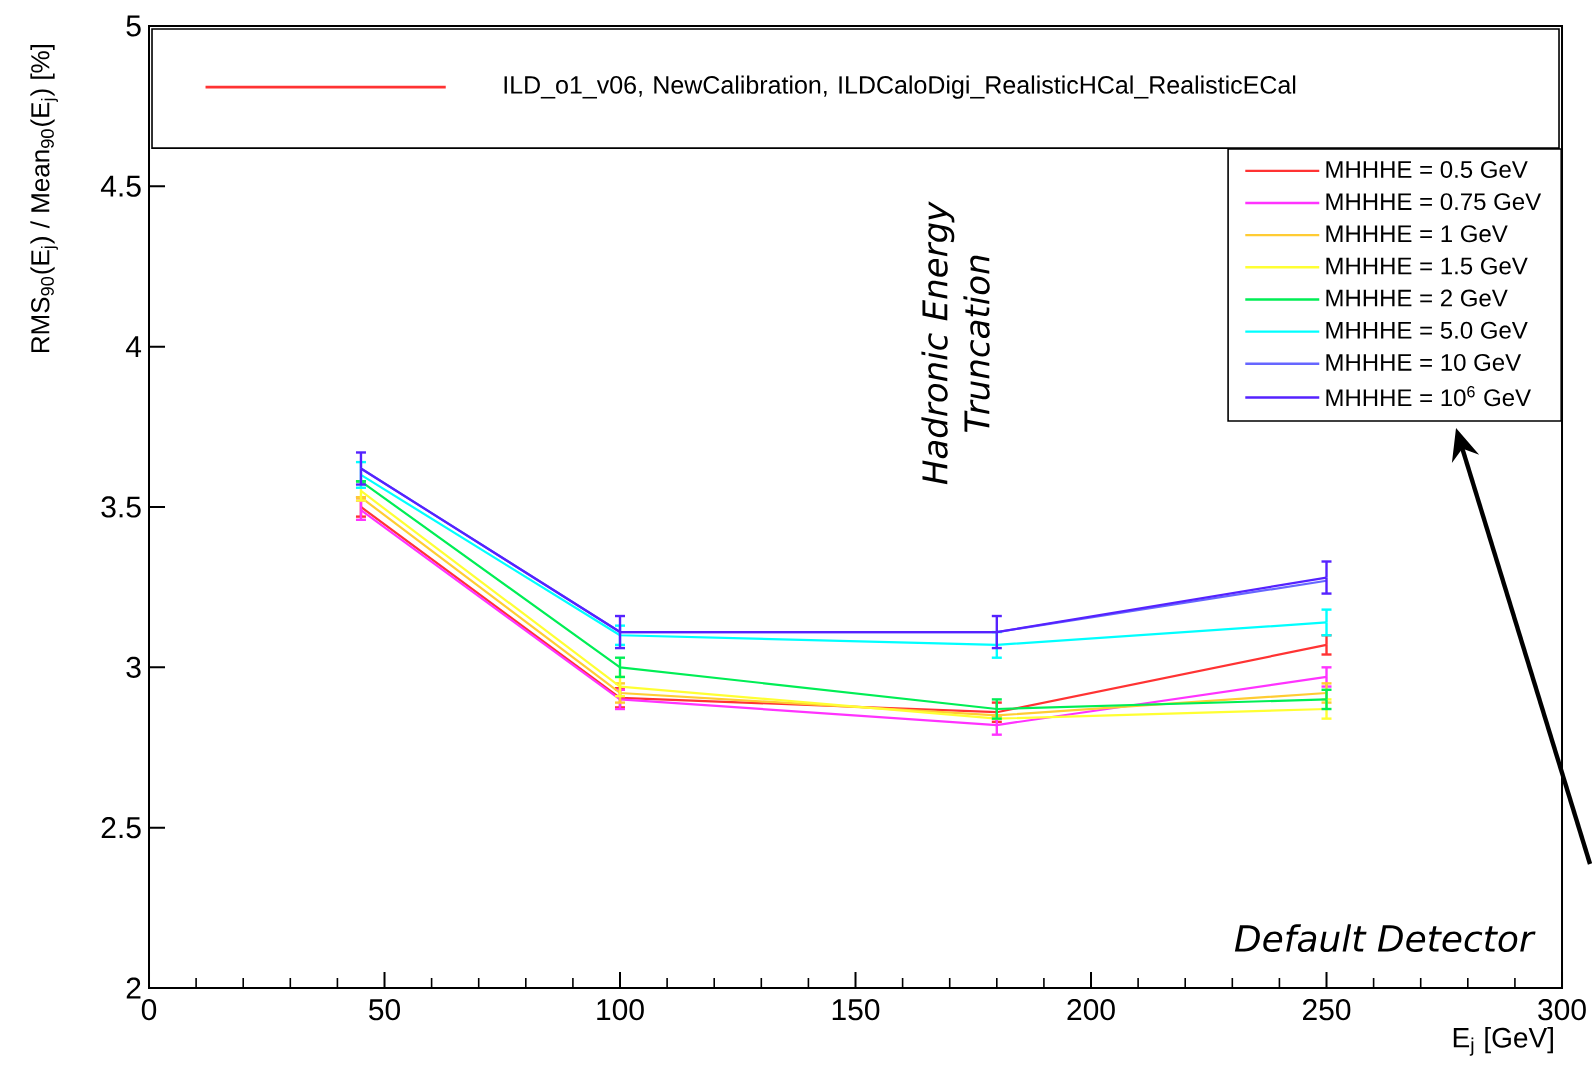  What do you see at coordinates (856, 1010) in the screenshot?
I see `x-tick-label: 150` at bounding box center [856, 1010].